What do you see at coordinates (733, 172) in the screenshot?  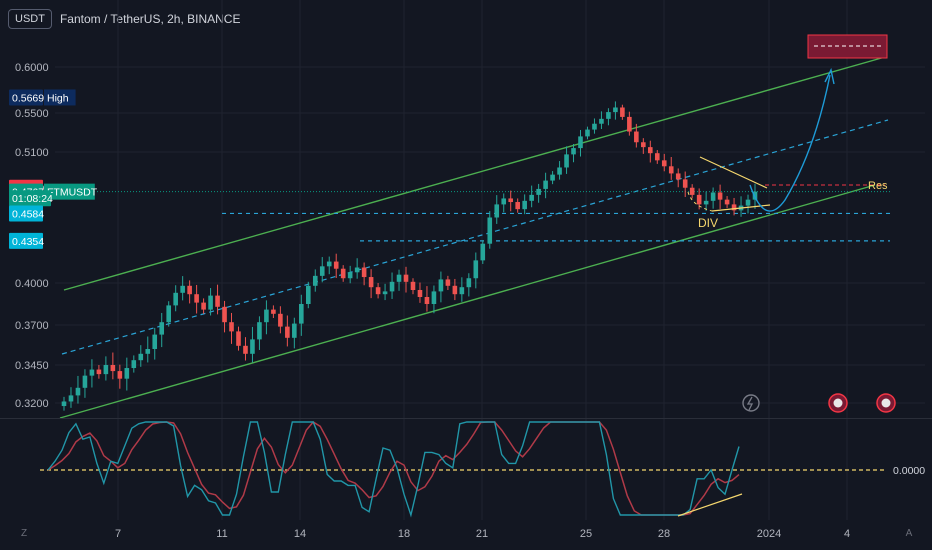 I see `wedge-upper-line` at bounding box center [733, 172].